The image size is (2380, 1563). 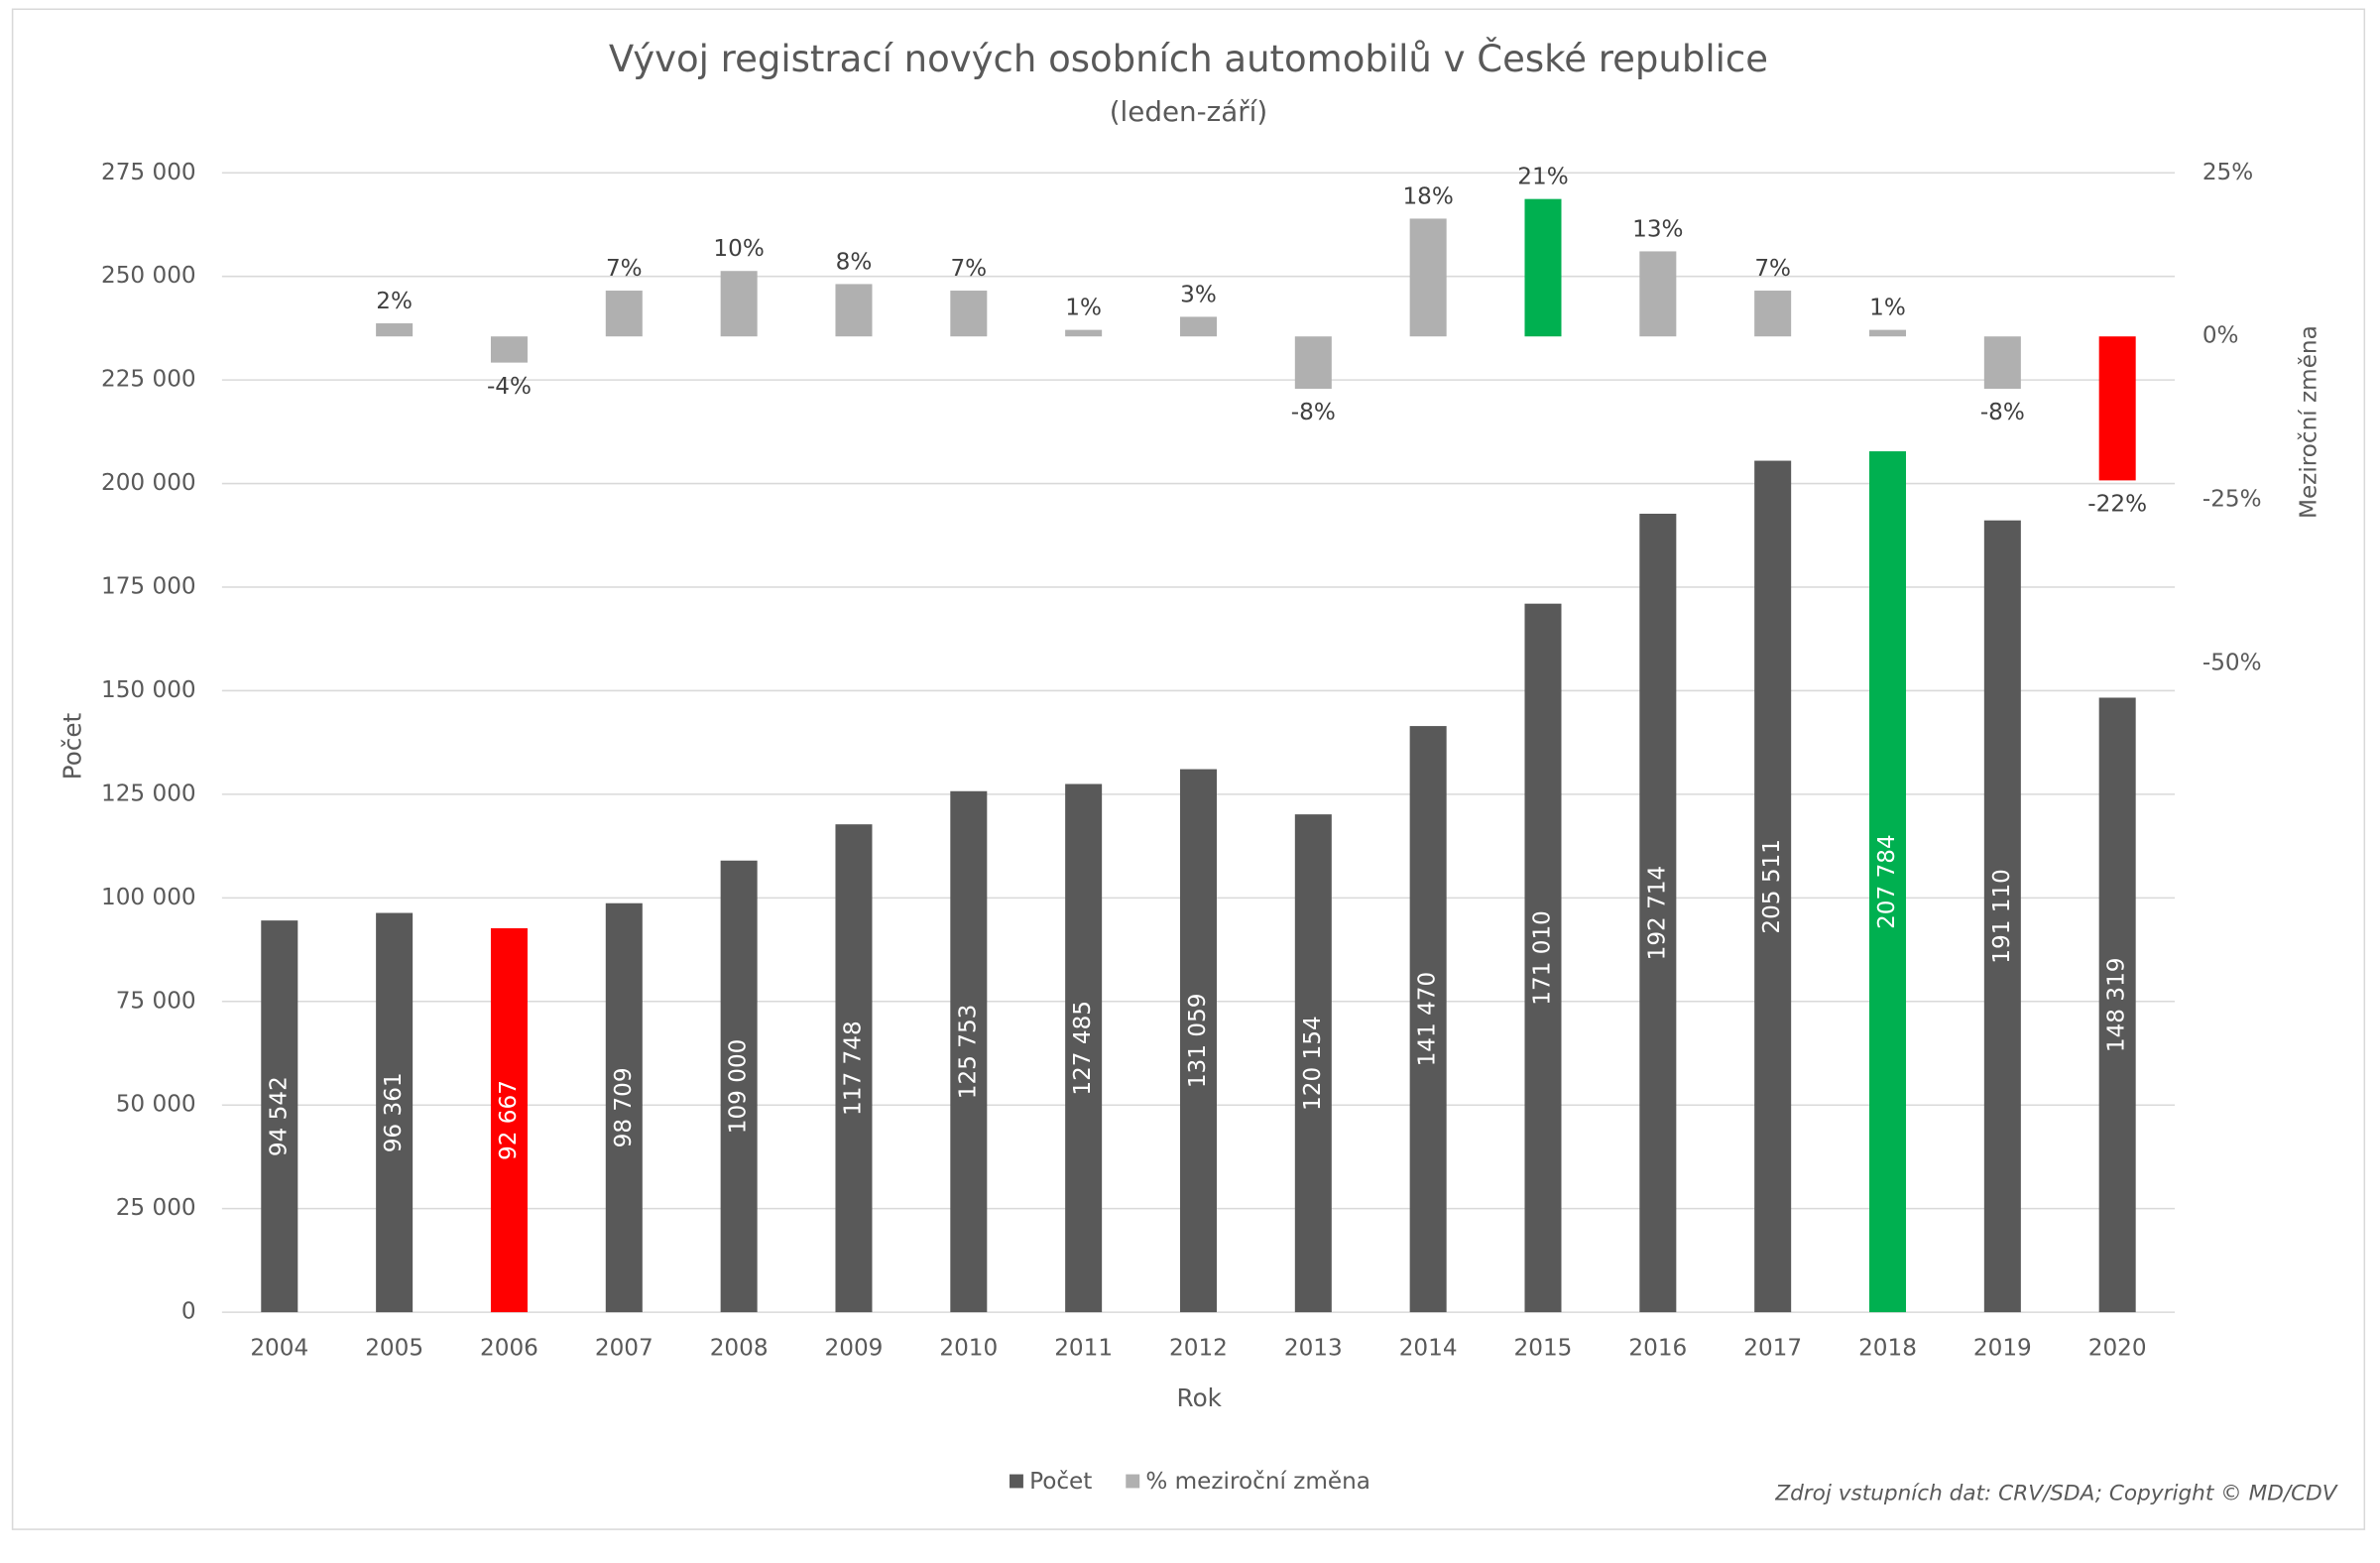 I want to click on data-label: 8%, so click(x=854, y=262).